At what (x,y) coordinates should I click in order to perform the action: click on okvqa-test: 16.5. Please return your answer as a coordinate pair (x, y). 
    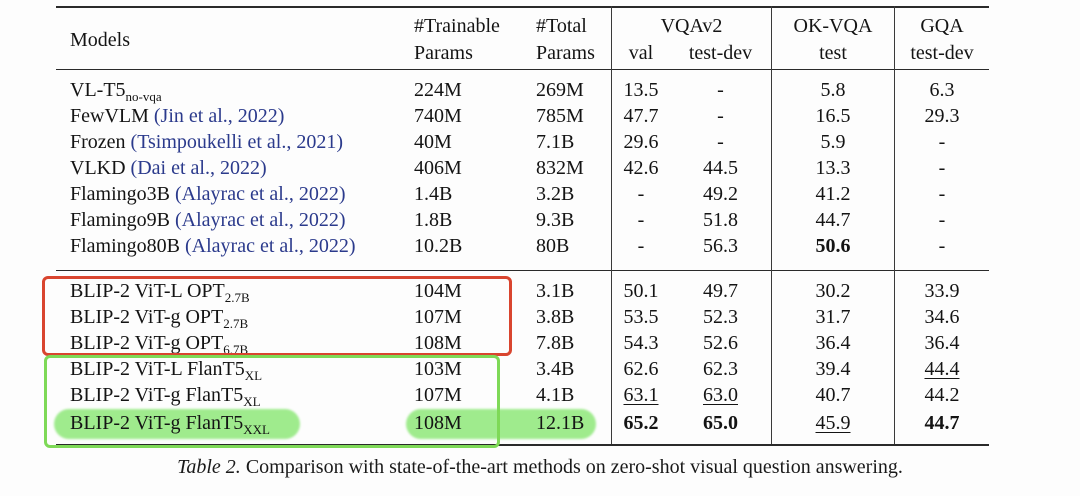
    Looking at the image, I should click on (833, 116).